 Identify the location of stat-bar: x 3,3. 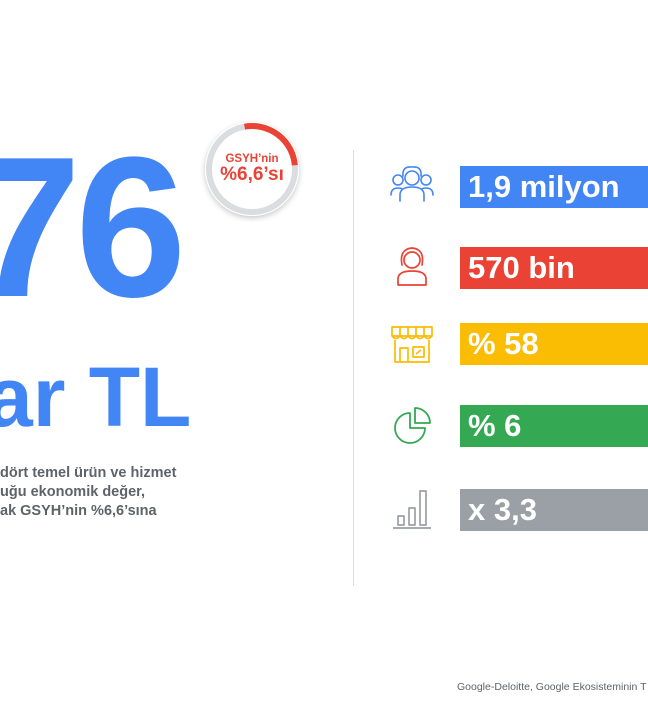
(554, 510).